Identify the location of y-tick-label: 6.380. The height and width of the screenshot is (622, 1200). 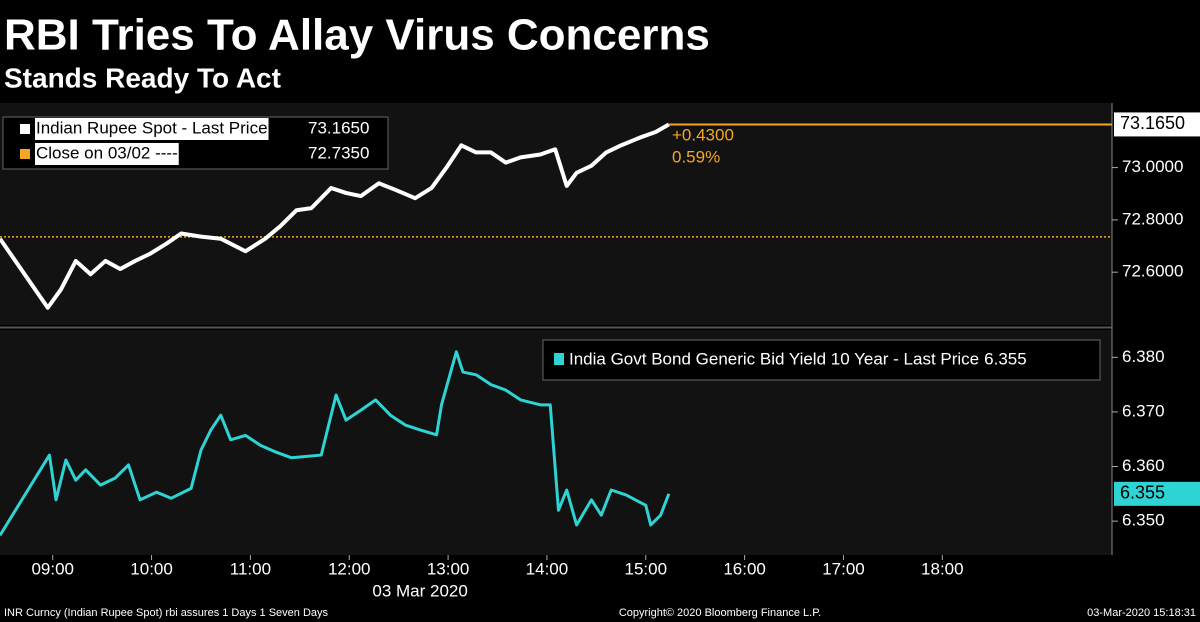
(1143, 356).